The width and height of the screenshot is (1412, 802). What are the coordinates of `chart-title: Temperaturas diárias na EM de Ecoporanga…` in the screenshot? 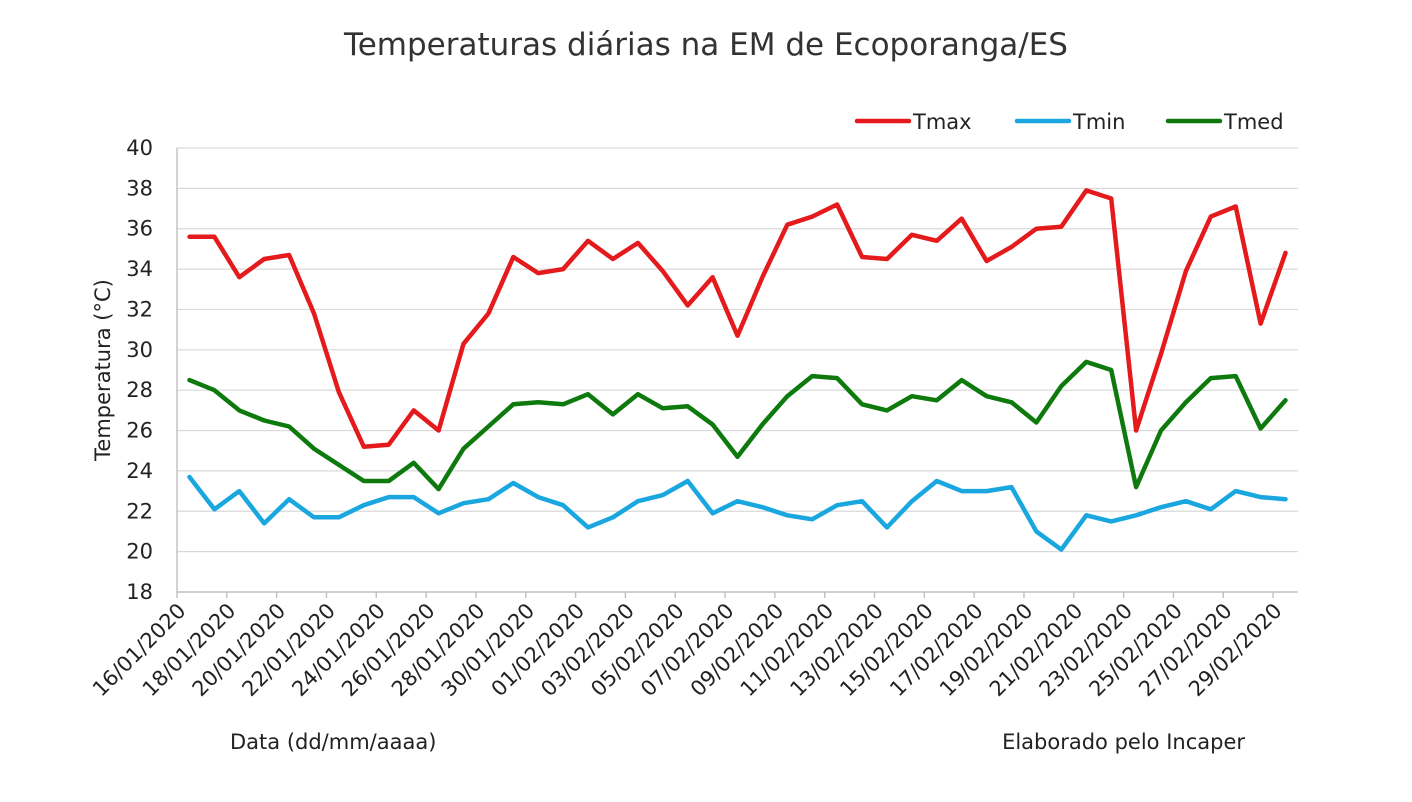 It's located at (705, 45).